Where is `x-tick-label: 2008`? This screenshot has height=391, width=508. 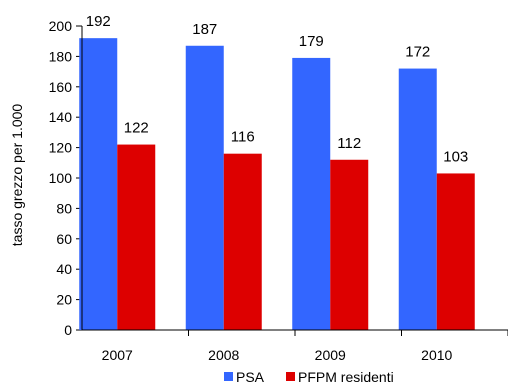 x-tick-label: 2008 is located at coordinates (223, 355).